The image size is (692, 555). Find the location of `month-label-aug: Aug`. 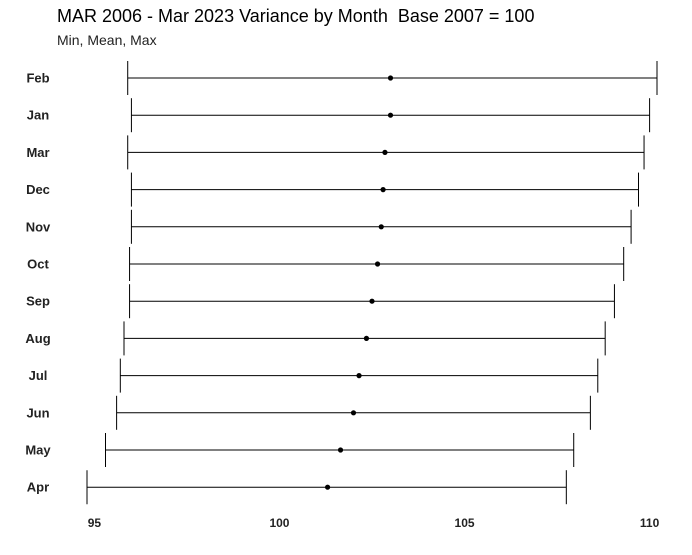

month-label-aug: Aug is located at coordinates (37, 338).